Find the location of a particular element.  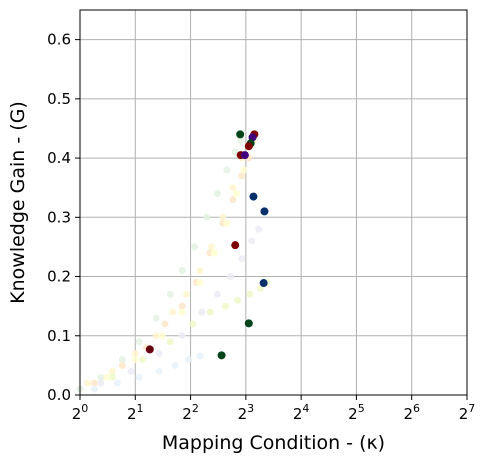

y-axis-label: Knowledge Gain - (G) is located at coordinates (18, 202).